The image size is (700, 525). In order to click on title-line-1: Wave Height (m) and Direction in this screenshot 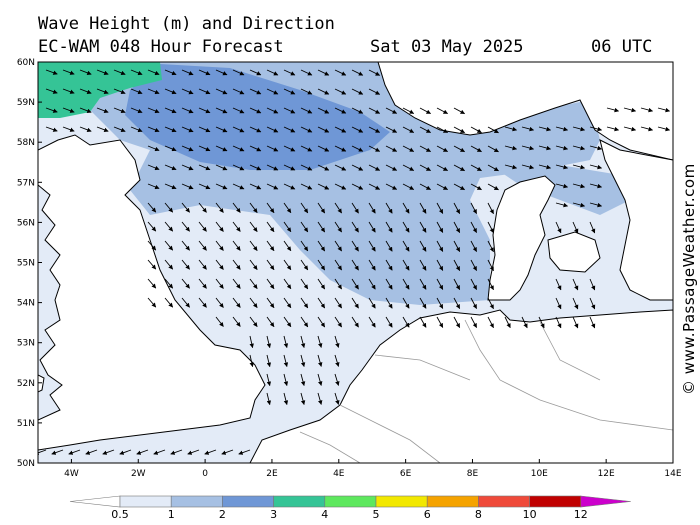, I will do `click(186, 24)`.